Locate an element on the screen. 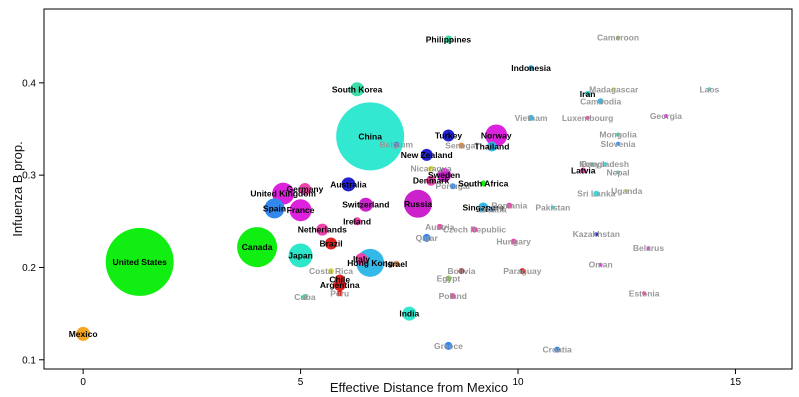 This screenshot has height=397, width=799. point-label: Georgia is located at coordinates (666, 116).